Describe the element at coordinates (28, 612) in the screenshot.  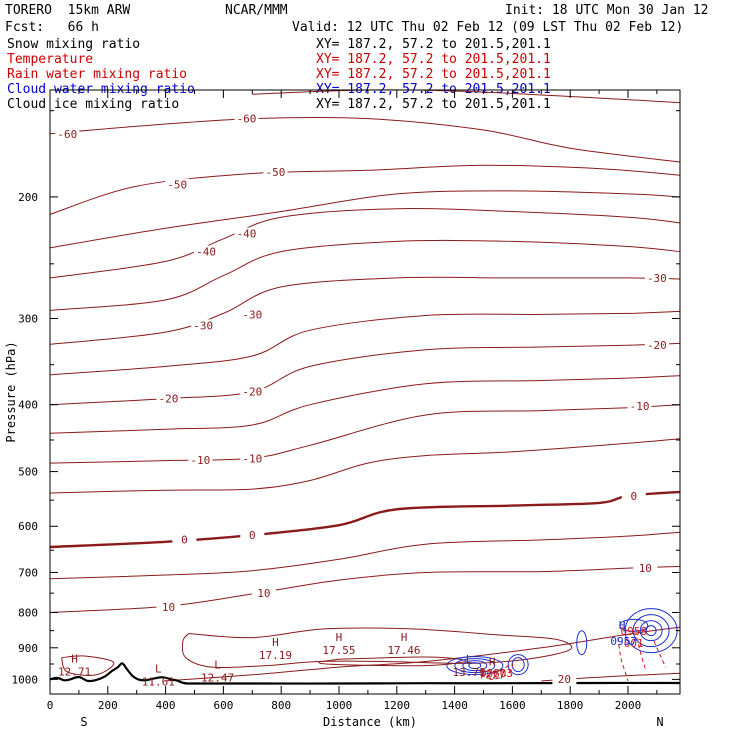
I see `y-tick-label: 800` at that location.